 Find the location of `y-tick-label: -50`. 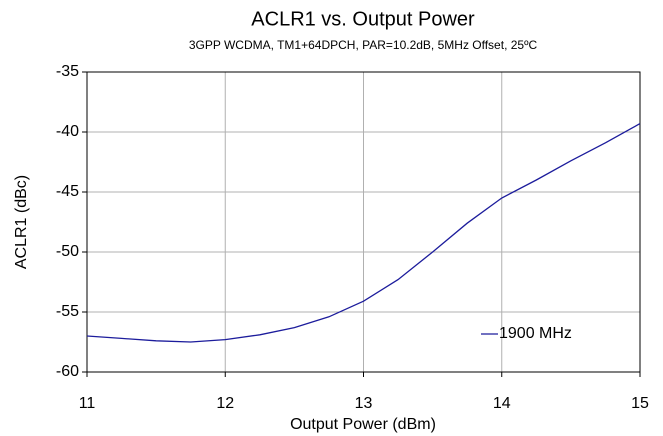

y-tick-label: -50 is located at coordinates (67, 251).